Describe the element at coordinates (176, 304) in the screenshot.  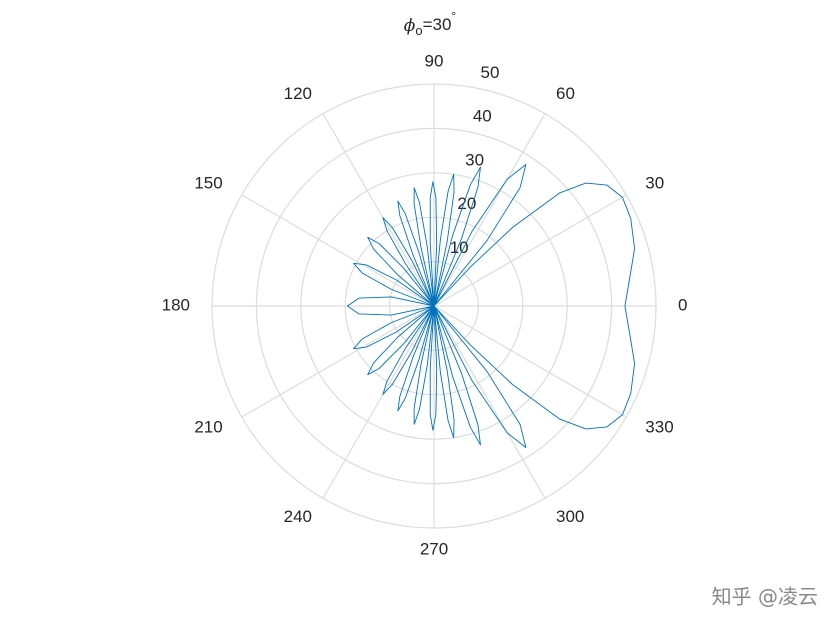
I see `theta-tick-label: 180` at that location.